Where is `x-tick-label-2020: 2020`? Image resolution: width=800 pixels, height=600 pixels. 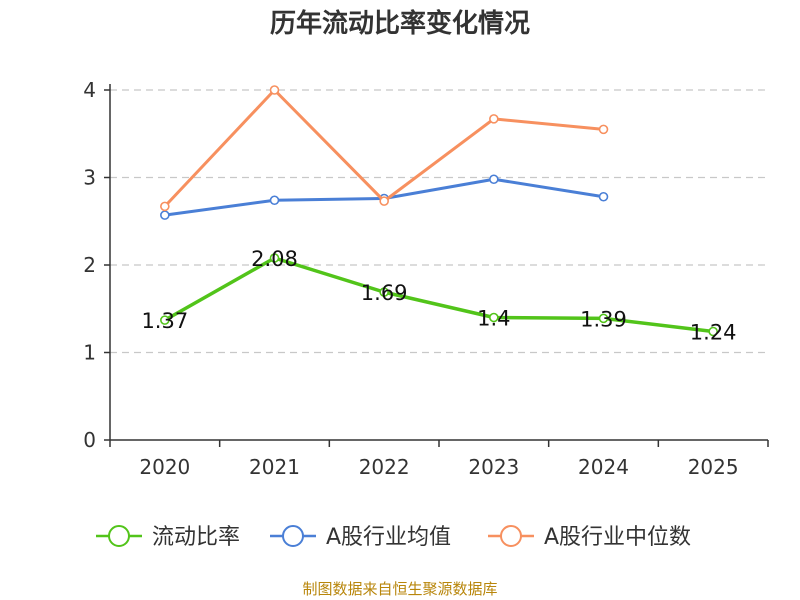 x-tick-label-2020: 2020 is located at coordinates (164, 467).